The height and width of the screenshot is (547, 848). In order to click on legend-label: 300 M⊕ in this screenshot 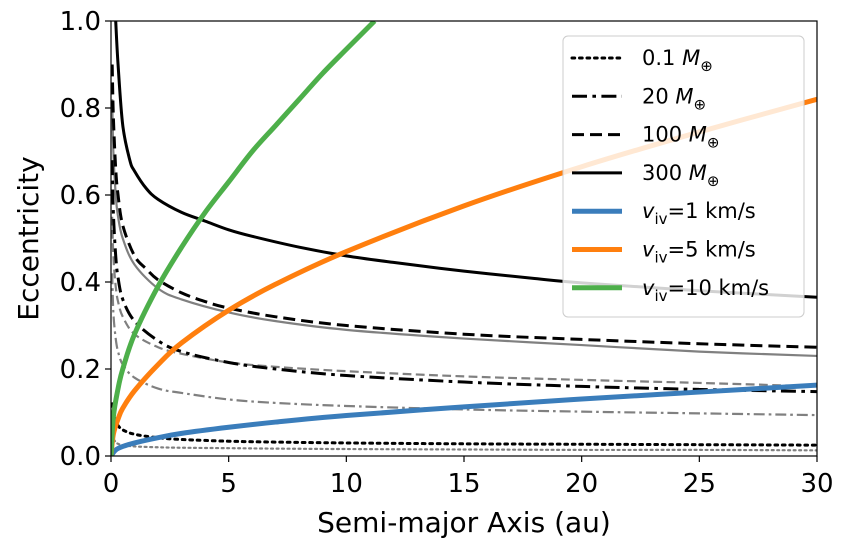, I will do `click(680, 175)`.